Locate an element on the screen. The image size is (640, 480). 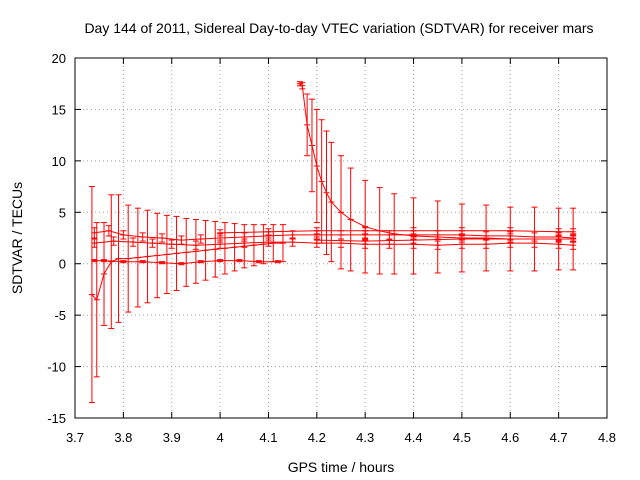
x-tick-label: 3.7 is located at coordinates (75, 437).